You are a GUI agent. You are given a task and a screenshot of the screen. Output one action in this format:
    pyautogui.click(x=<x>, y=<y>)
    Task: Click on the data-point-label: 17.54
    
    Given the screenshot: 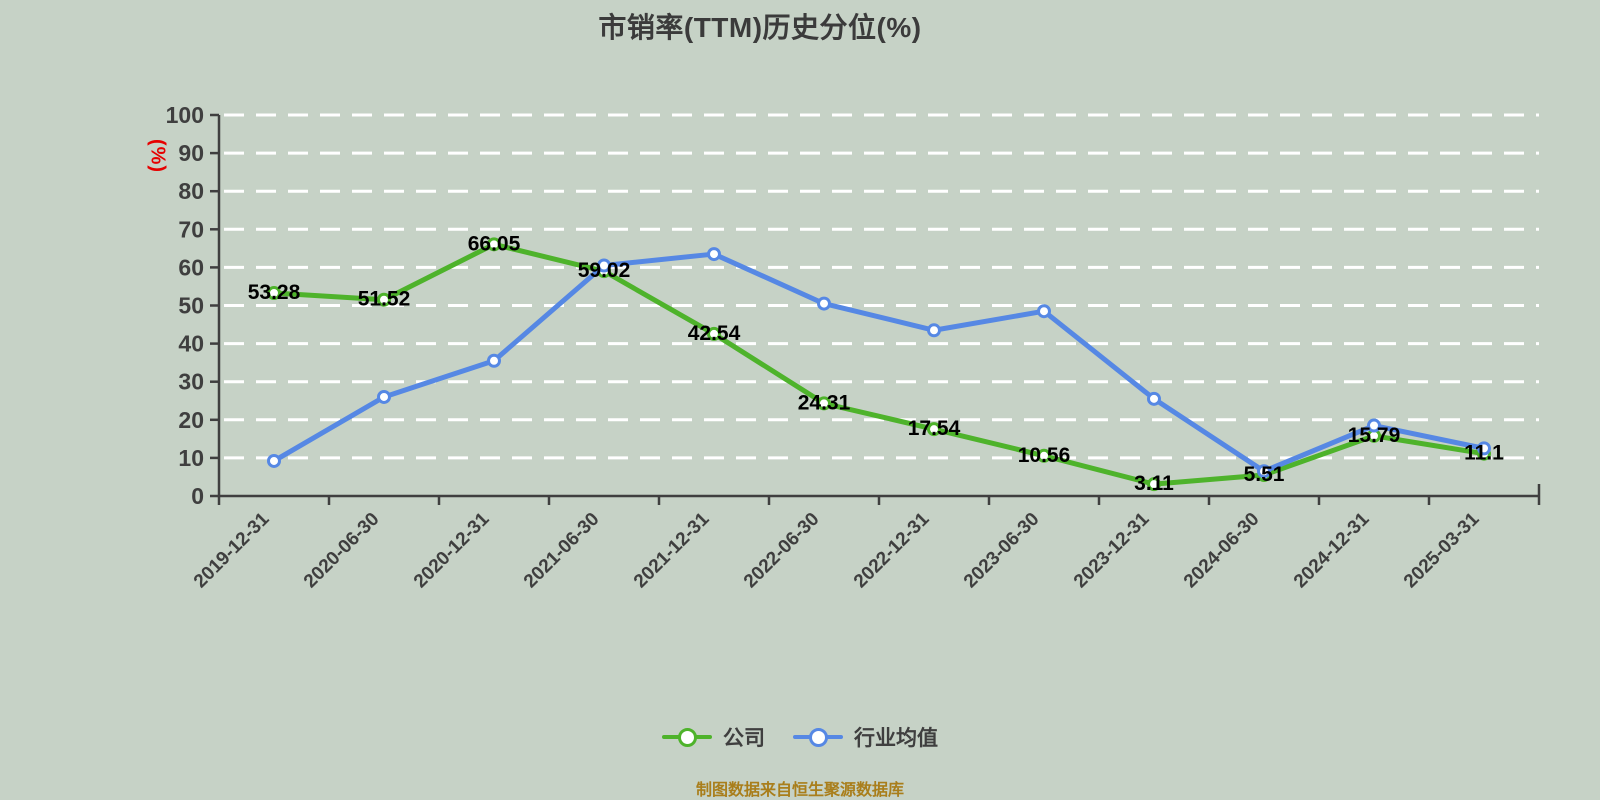 What is the action you would take?
    pyautogui.click(x=934, y=428)
    